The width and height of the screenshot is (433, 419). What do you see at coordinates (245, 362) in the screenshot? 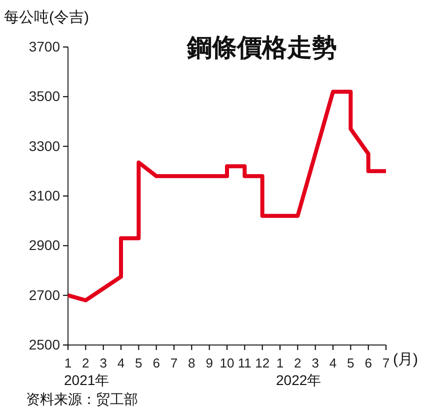
I see `x-tick-label: 11` at bounding box center [245, 362].